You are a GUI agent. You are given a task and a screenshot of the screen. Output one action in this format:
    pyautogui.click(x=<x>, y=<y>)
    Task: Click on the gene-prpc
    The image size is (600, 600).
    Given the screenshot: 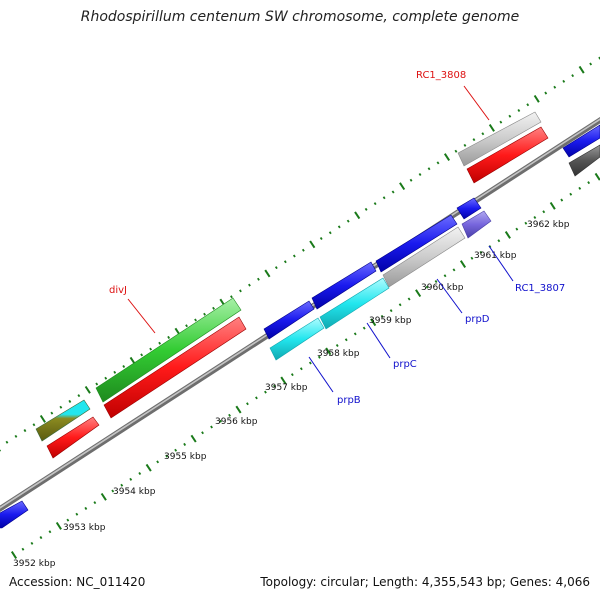 What is the action you would take?
    pyautogui.click(x=354, y=303)
    